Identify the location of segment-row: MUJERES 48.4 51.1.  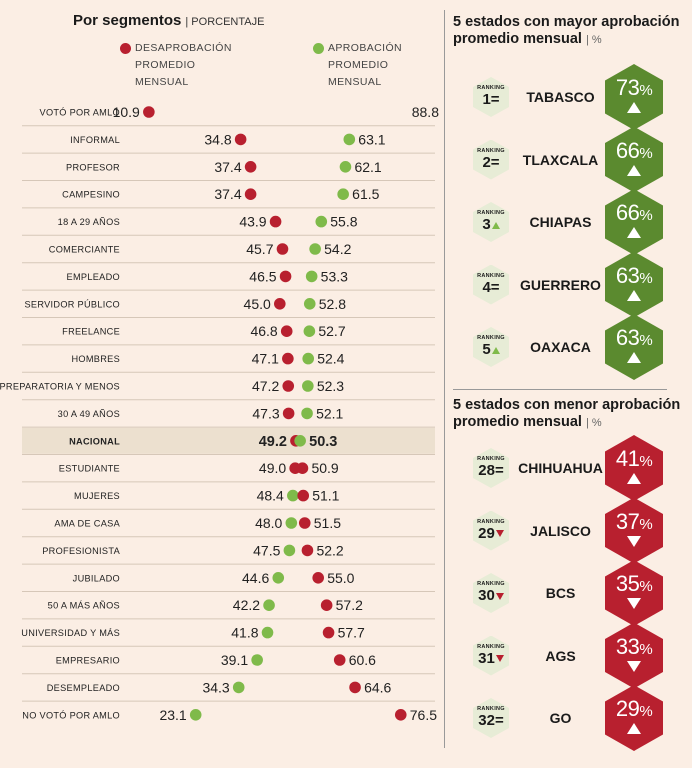
(228, 492).